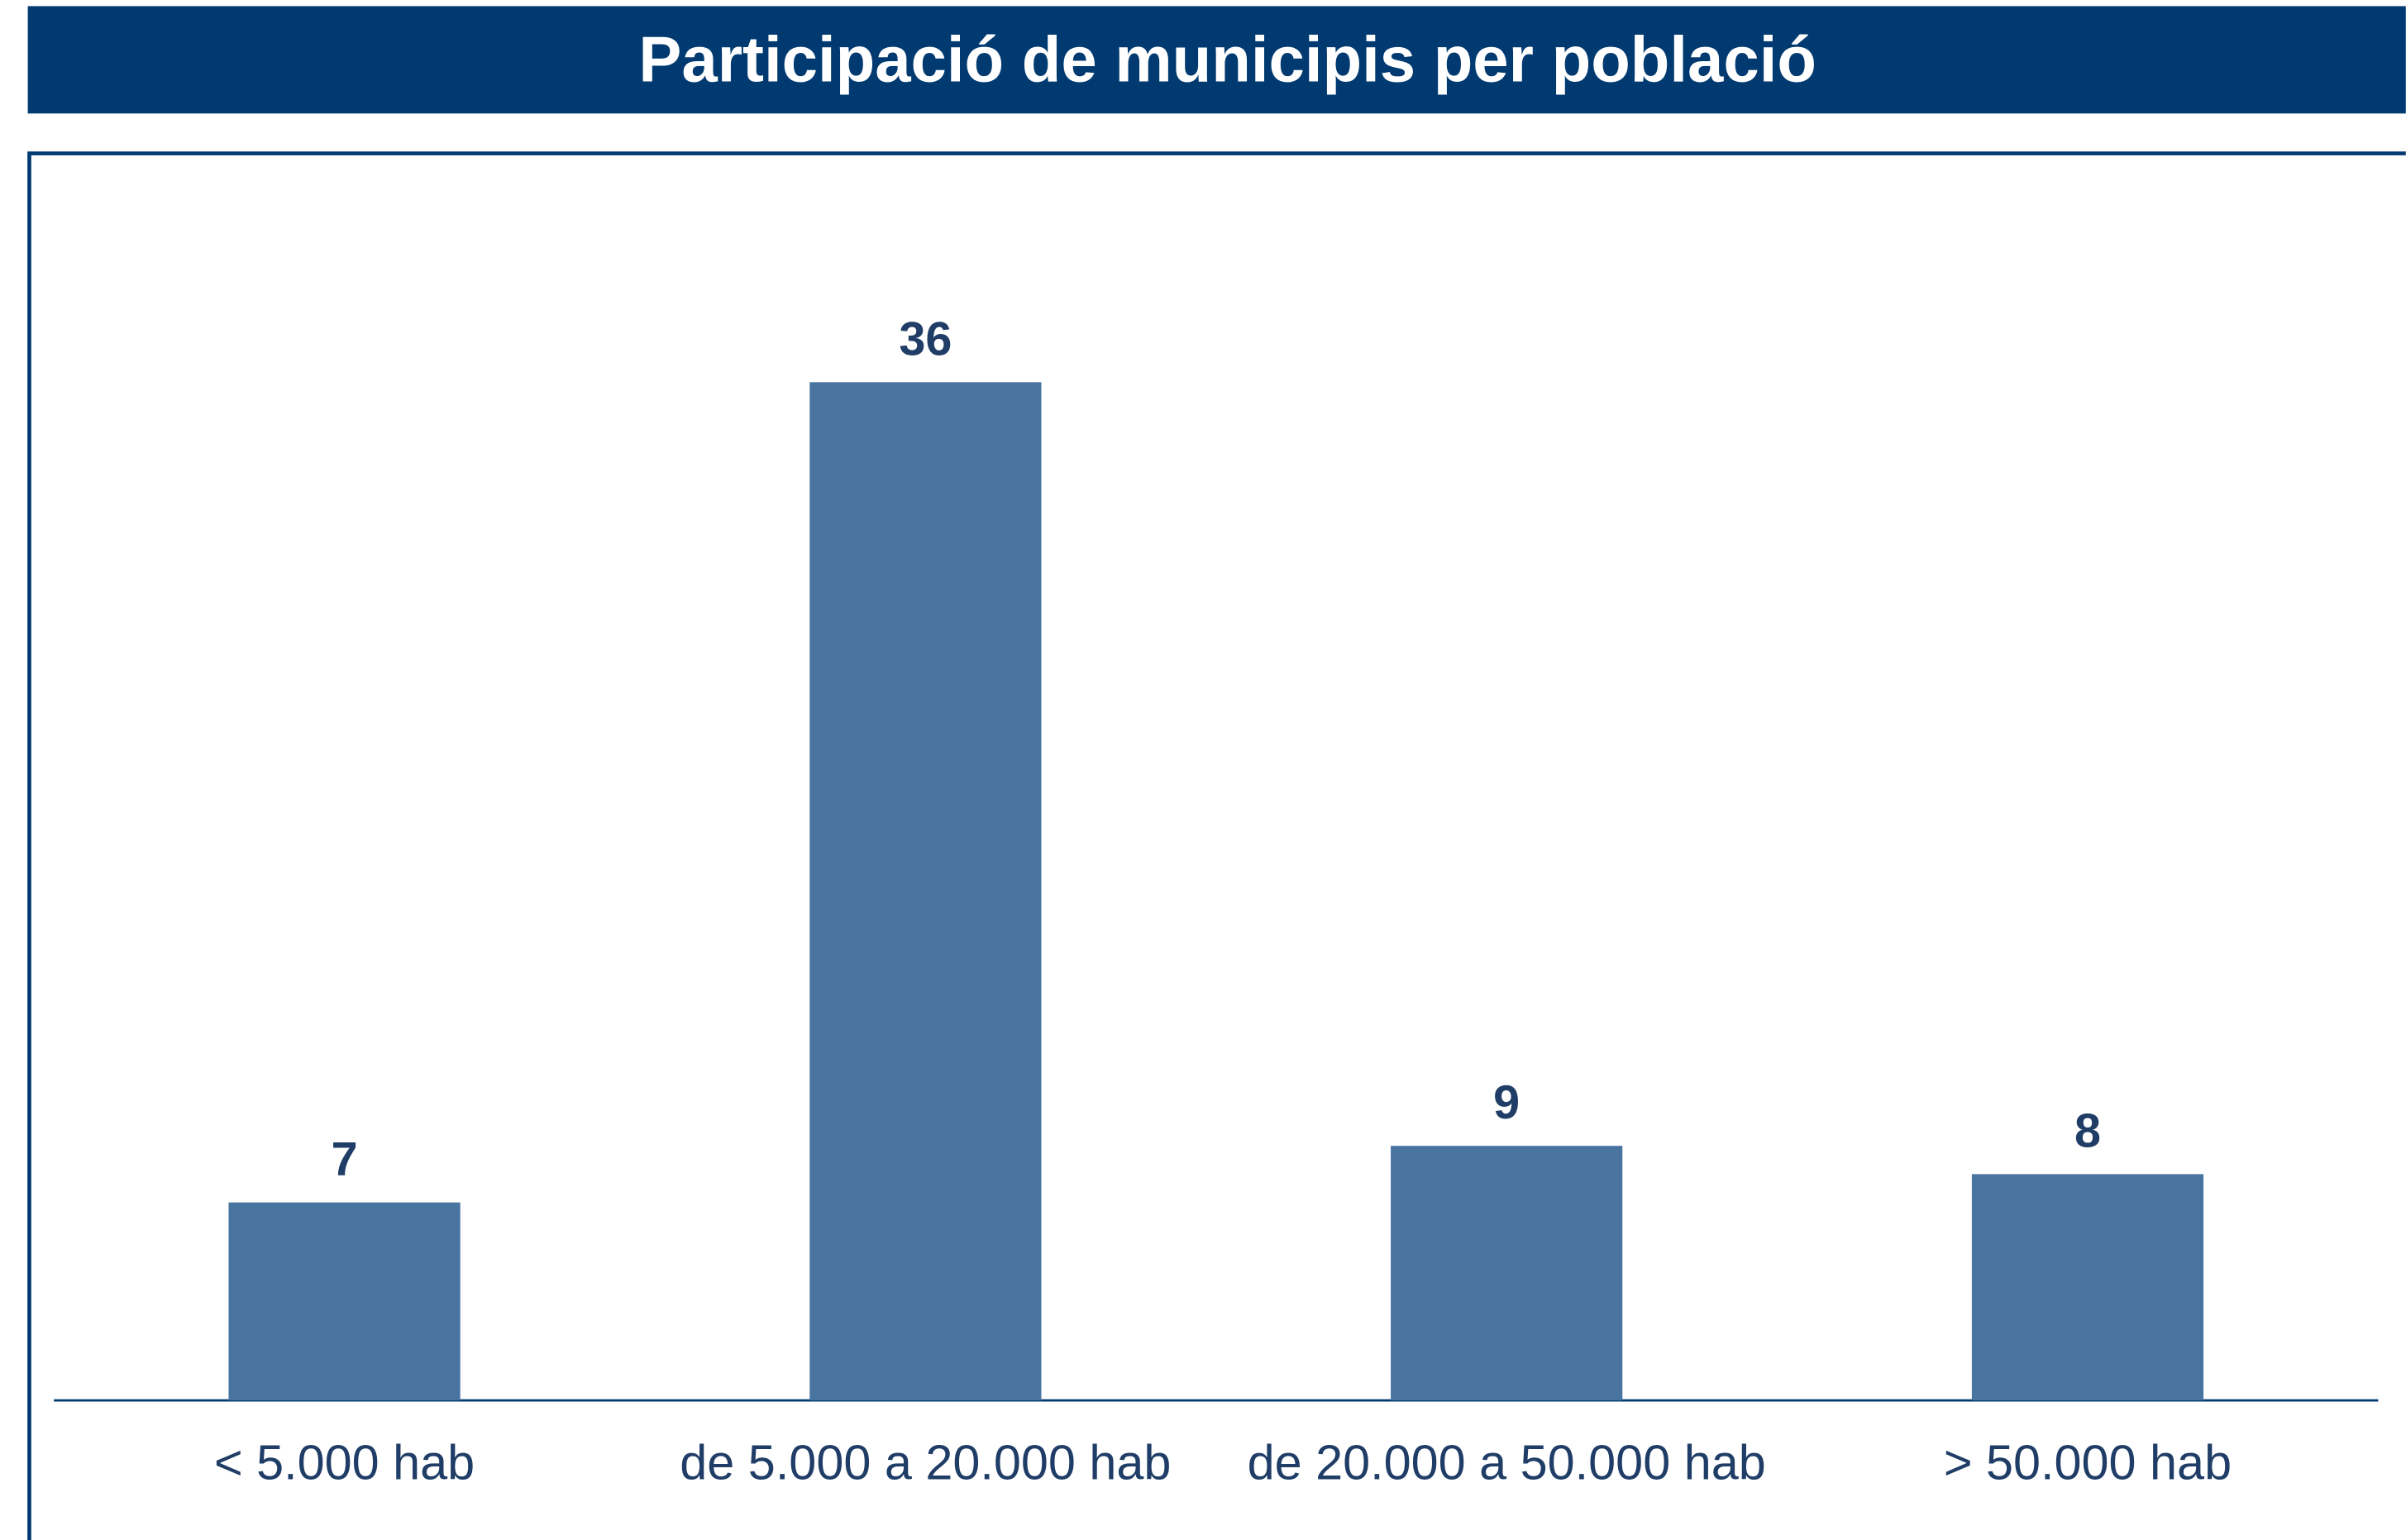 The image size is (2406, 1540). What do you see at coordinates (2088, 1462) in the screenshot?
I see `x-tick-label: > 50.000 hab` at bounding box center [2088, 1462].